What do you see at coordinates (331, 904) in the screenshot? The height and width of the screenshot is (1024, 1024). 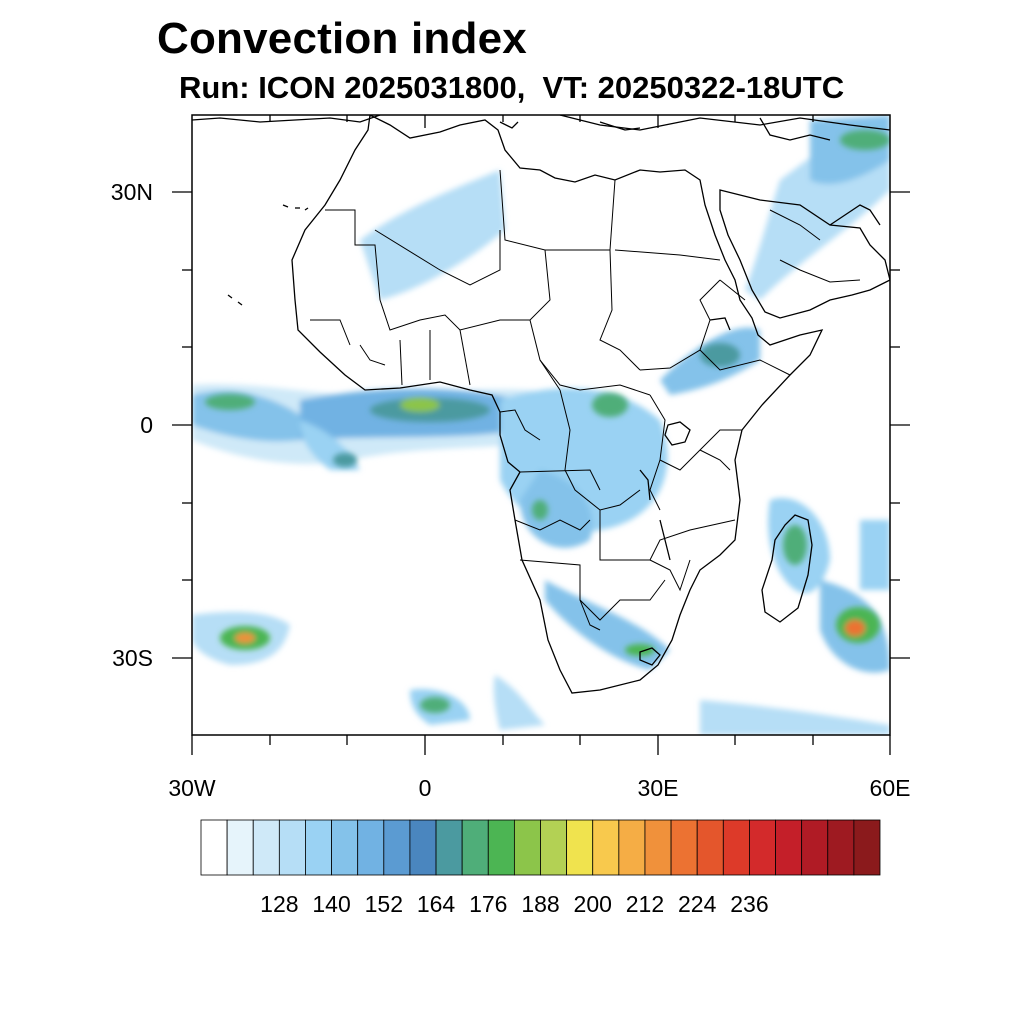 I see `colorbar-label: 140` at bounding box center [331, 904].